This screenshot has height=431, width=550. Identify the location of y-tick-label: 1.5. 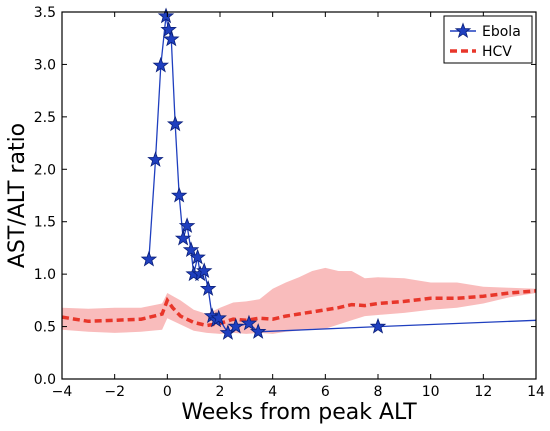
(45, 223).